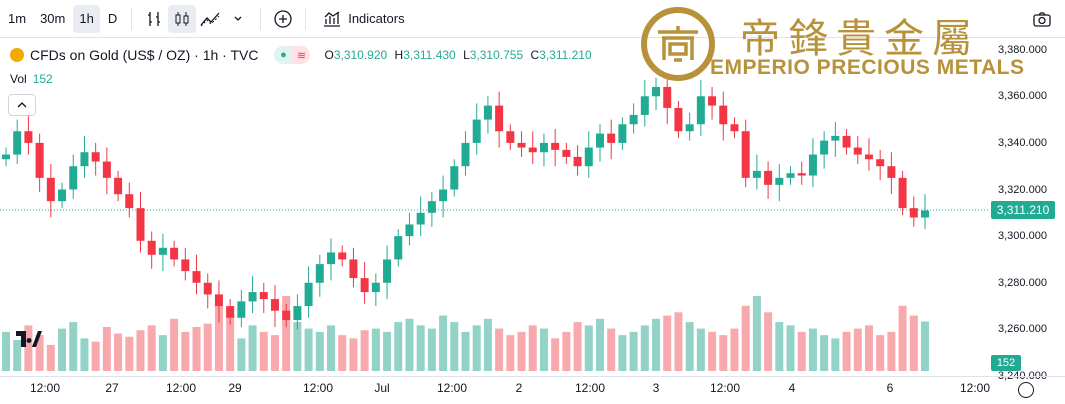 The width and height of the screenshot is (1065, 404). I want to click on indicators-button: Indicators, so click(363, 19).